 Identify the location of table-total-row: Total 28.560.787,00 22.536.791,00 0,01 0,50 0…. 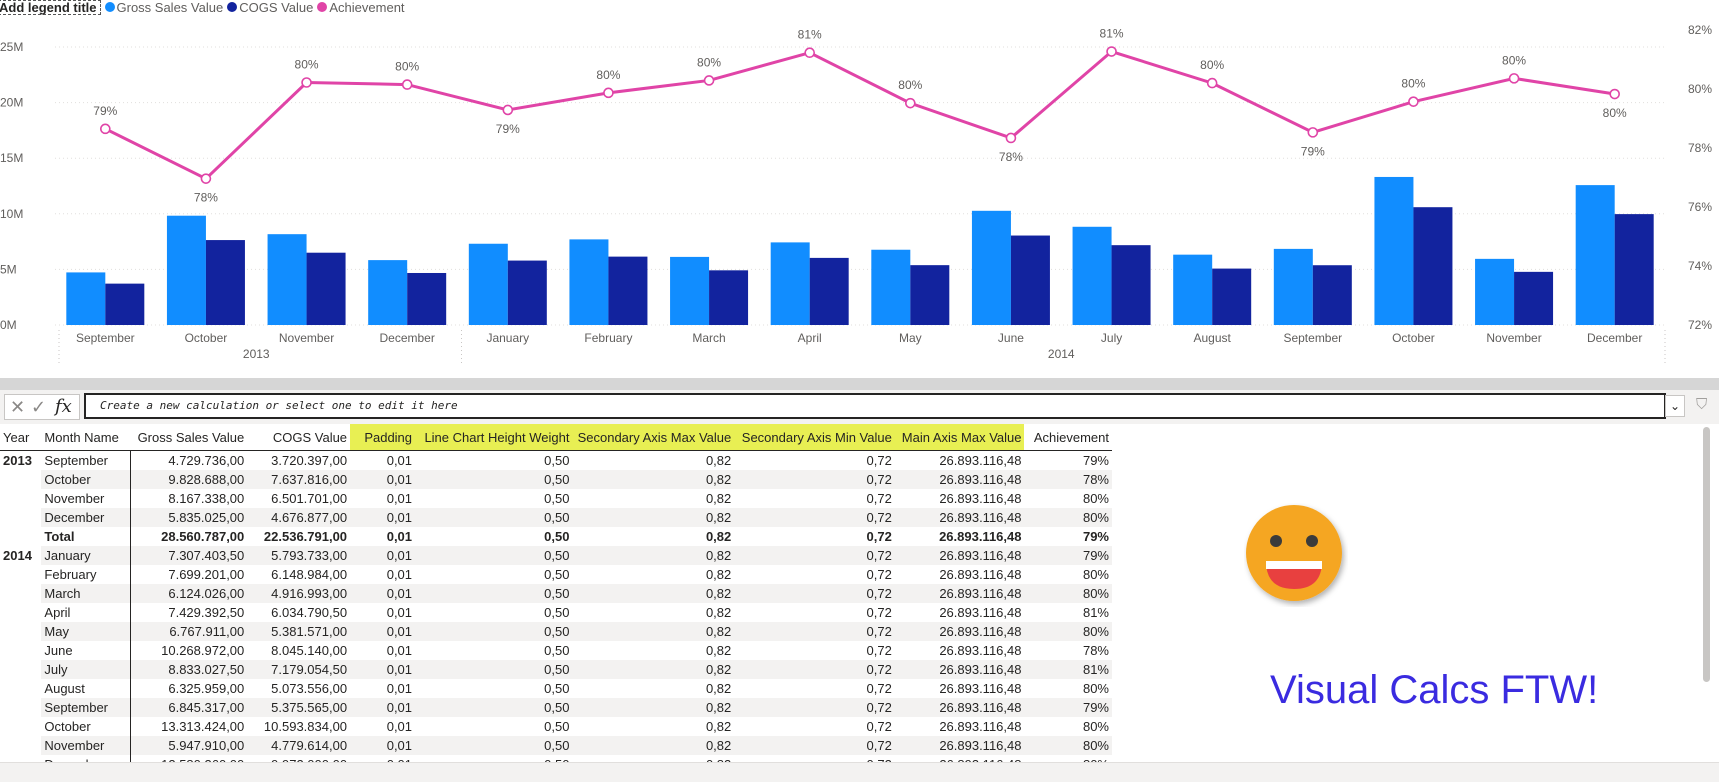
(556, 536).